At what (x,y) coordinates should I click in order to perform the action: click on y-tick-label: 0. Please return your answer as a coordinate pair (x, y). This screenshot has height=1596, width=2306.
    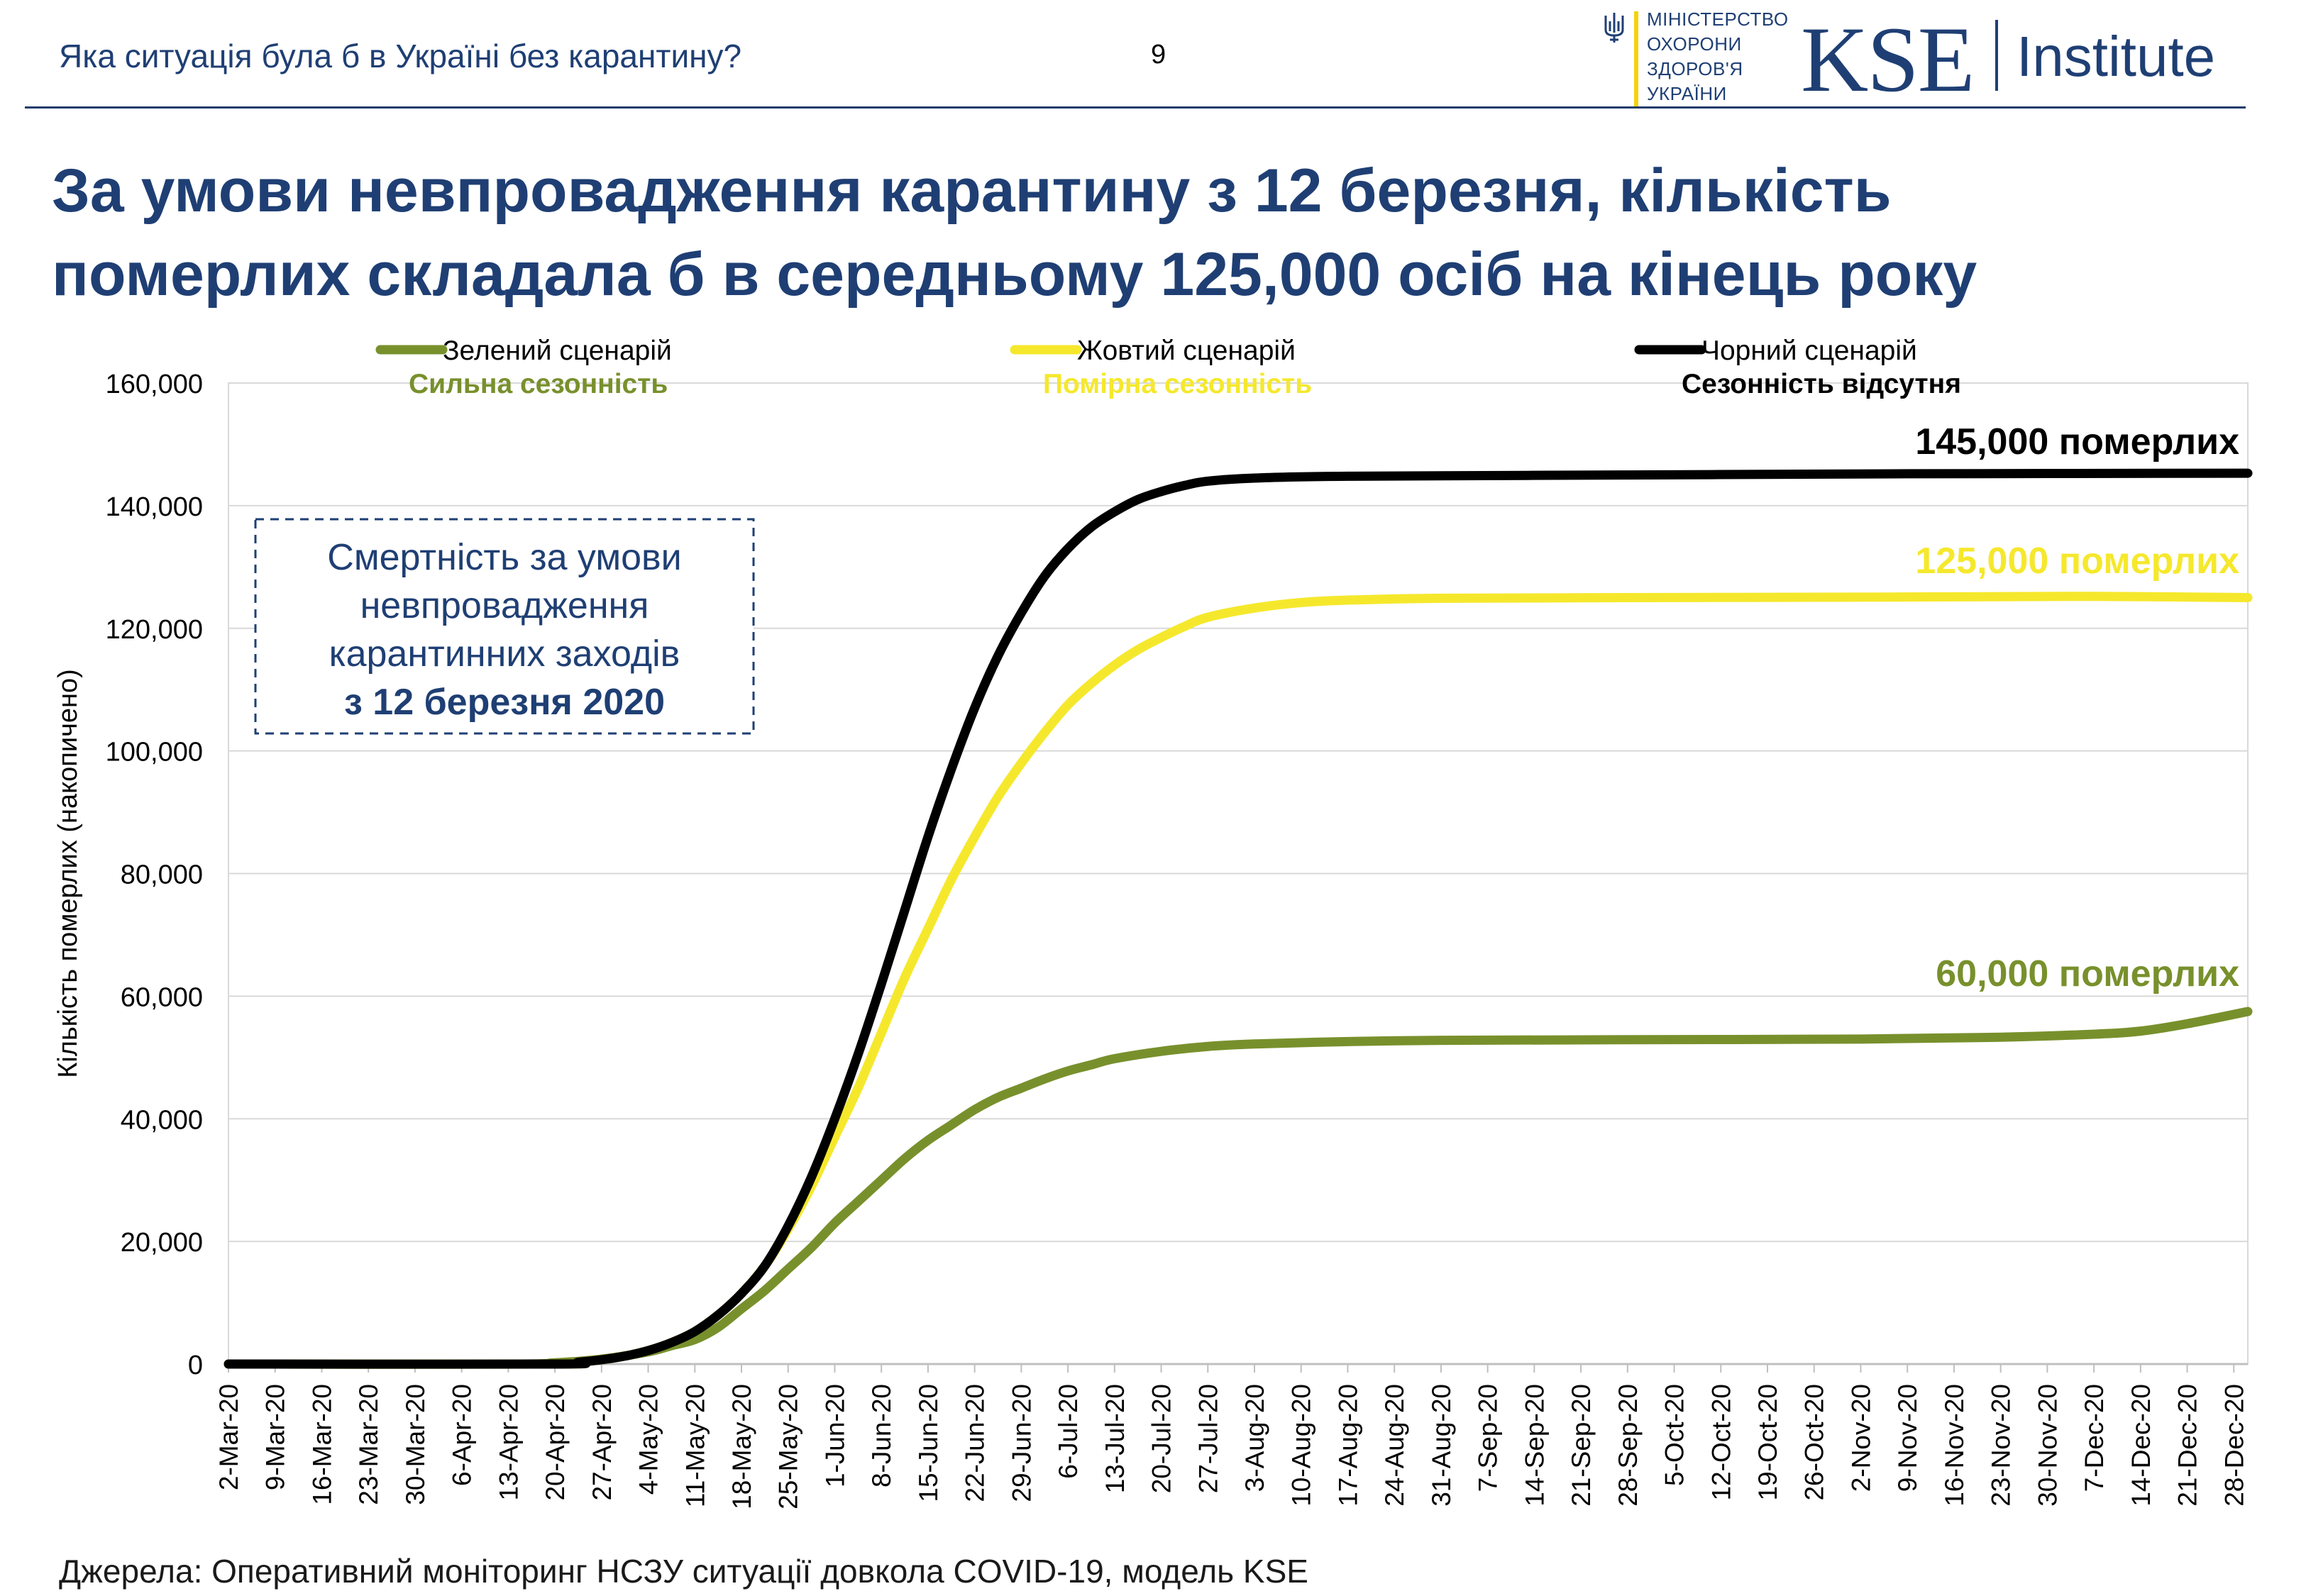
    Looking at the image, I should click on (196, 1365).